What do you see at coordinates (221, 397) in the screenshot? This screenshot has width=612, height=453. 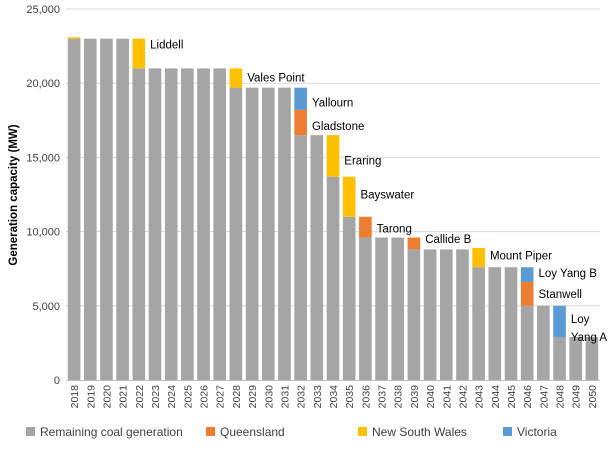 I see `x-tick-label: 2027` at bounding box center [221, 397].